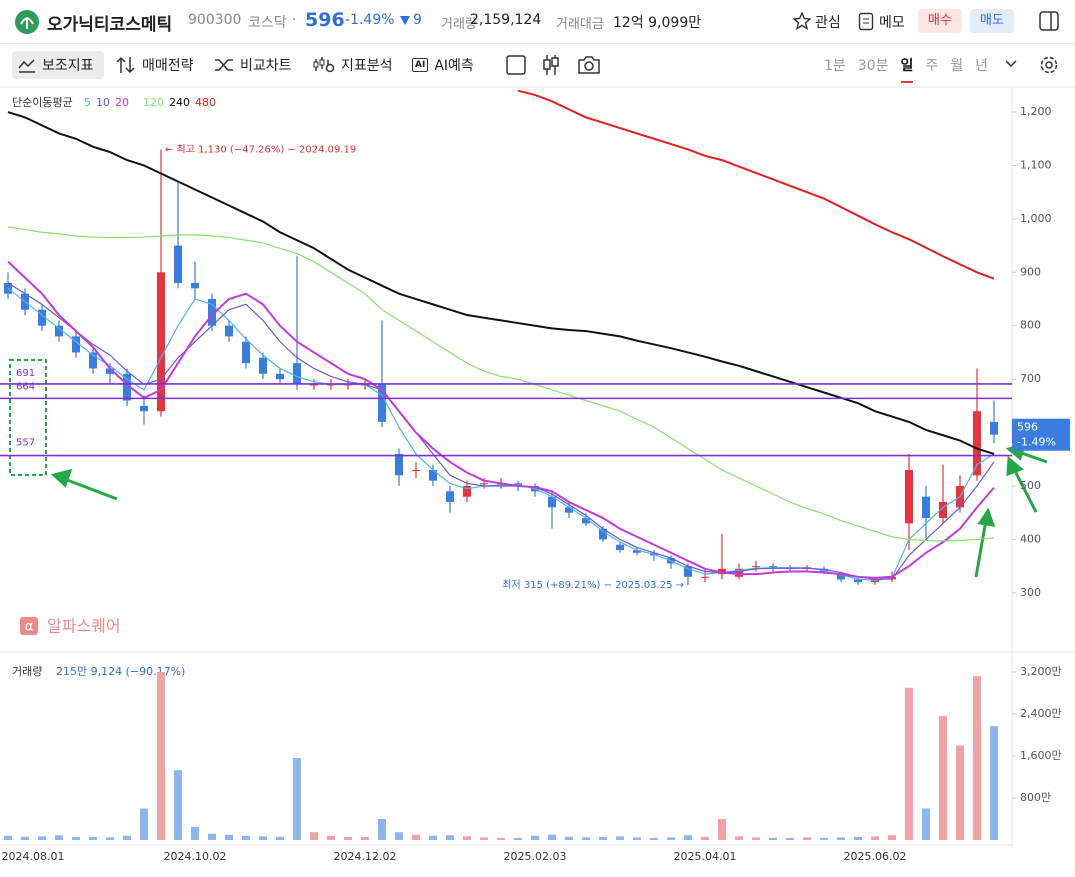 This screenshot has height=877, width=1075. What do you see at coordinates (992, 21) in the screenshot?
I see `sell-button: 매도` at bounding box center [992, 21].